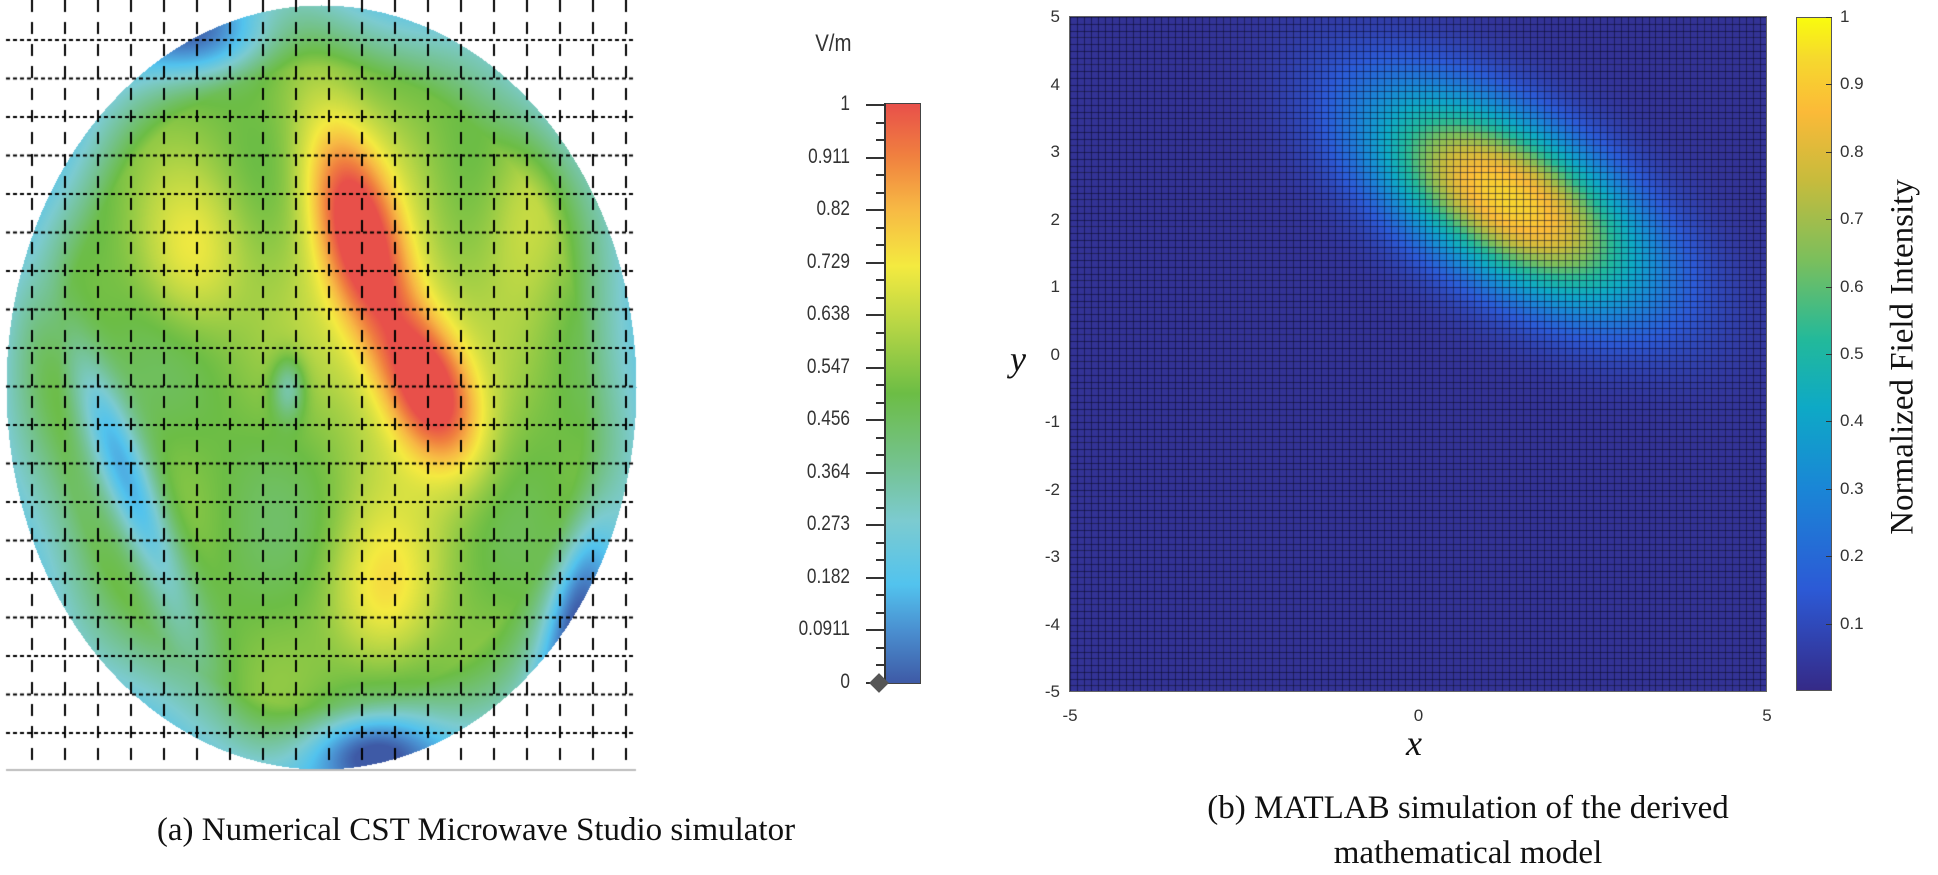 The height and width of the screenshot is (875, 1938). What do you see at coordinates (1418, 715) in the screenshot?
I see `x-tick-label: 0` at bounding box center [1418, 715].